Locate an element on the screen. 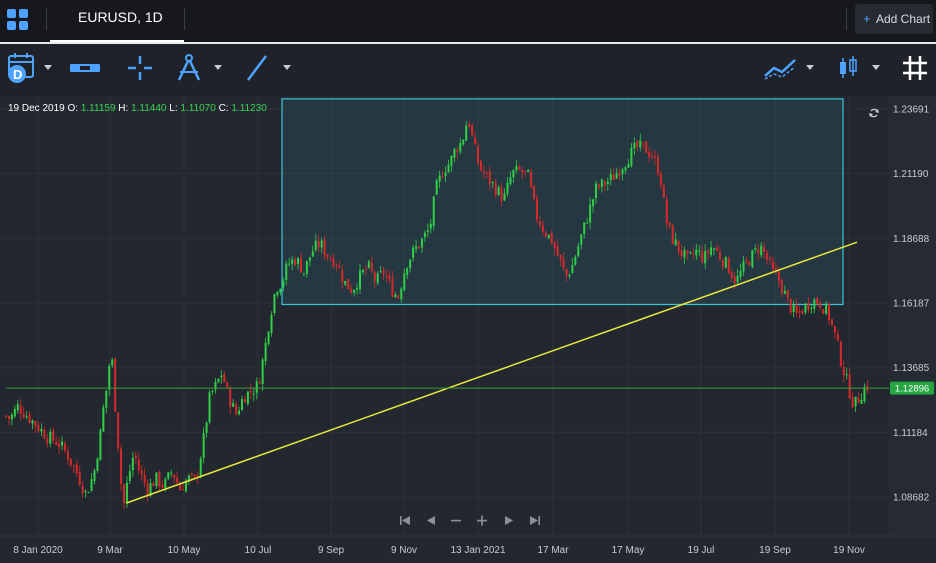 The height and width of the screenshot is (563, 936). range-icon is located at coordinates (85, 68).